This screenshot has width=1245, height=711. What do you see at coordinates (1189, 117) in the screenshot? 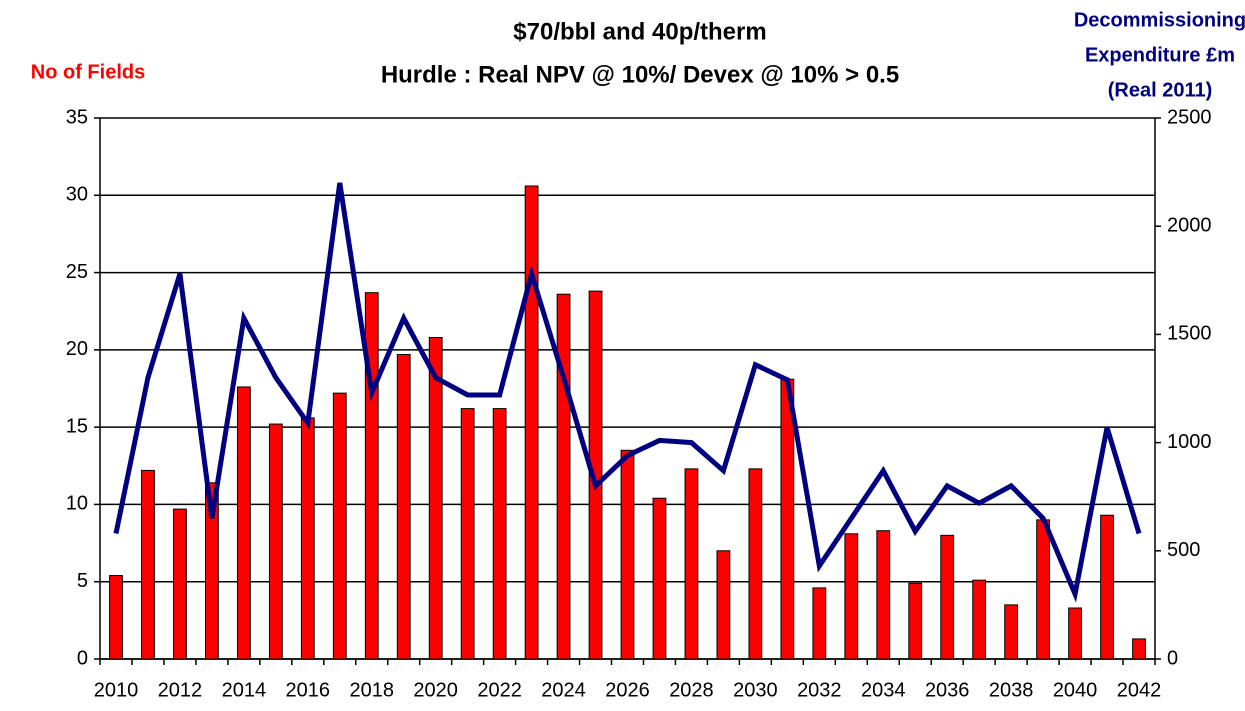
I see `y2-tick-label: 2500` at bounding box center [1189, 117].